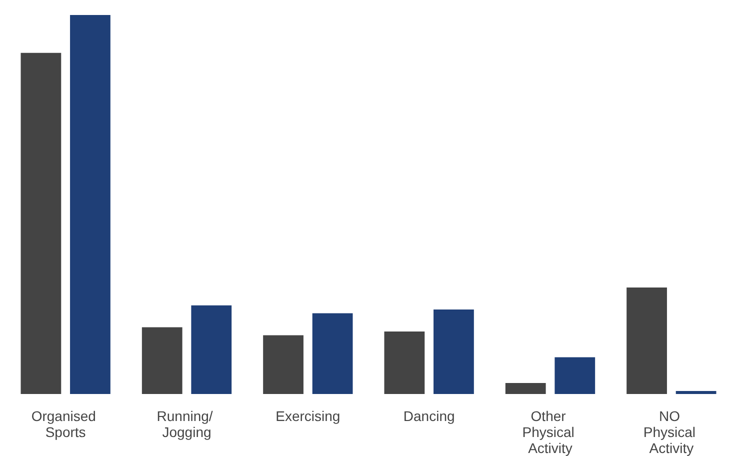 Image resolution: width=737 pixels, height=456 pixels. Describe the element at coordinates (671, 432) in the screenshot. I see `x-tick-label: NO Physical Activity` at that location.